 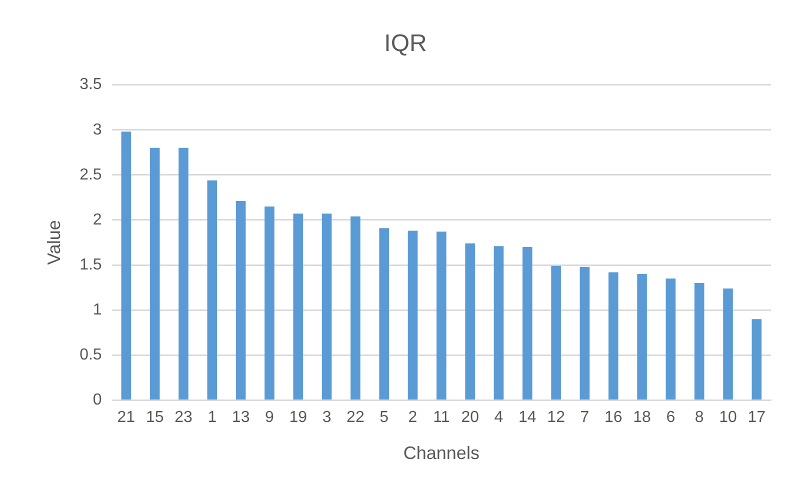 What do you see at coordinates (585, 417) in the screenshot?
I see `x-tick-label: 7` at bounding box center [585, 417].